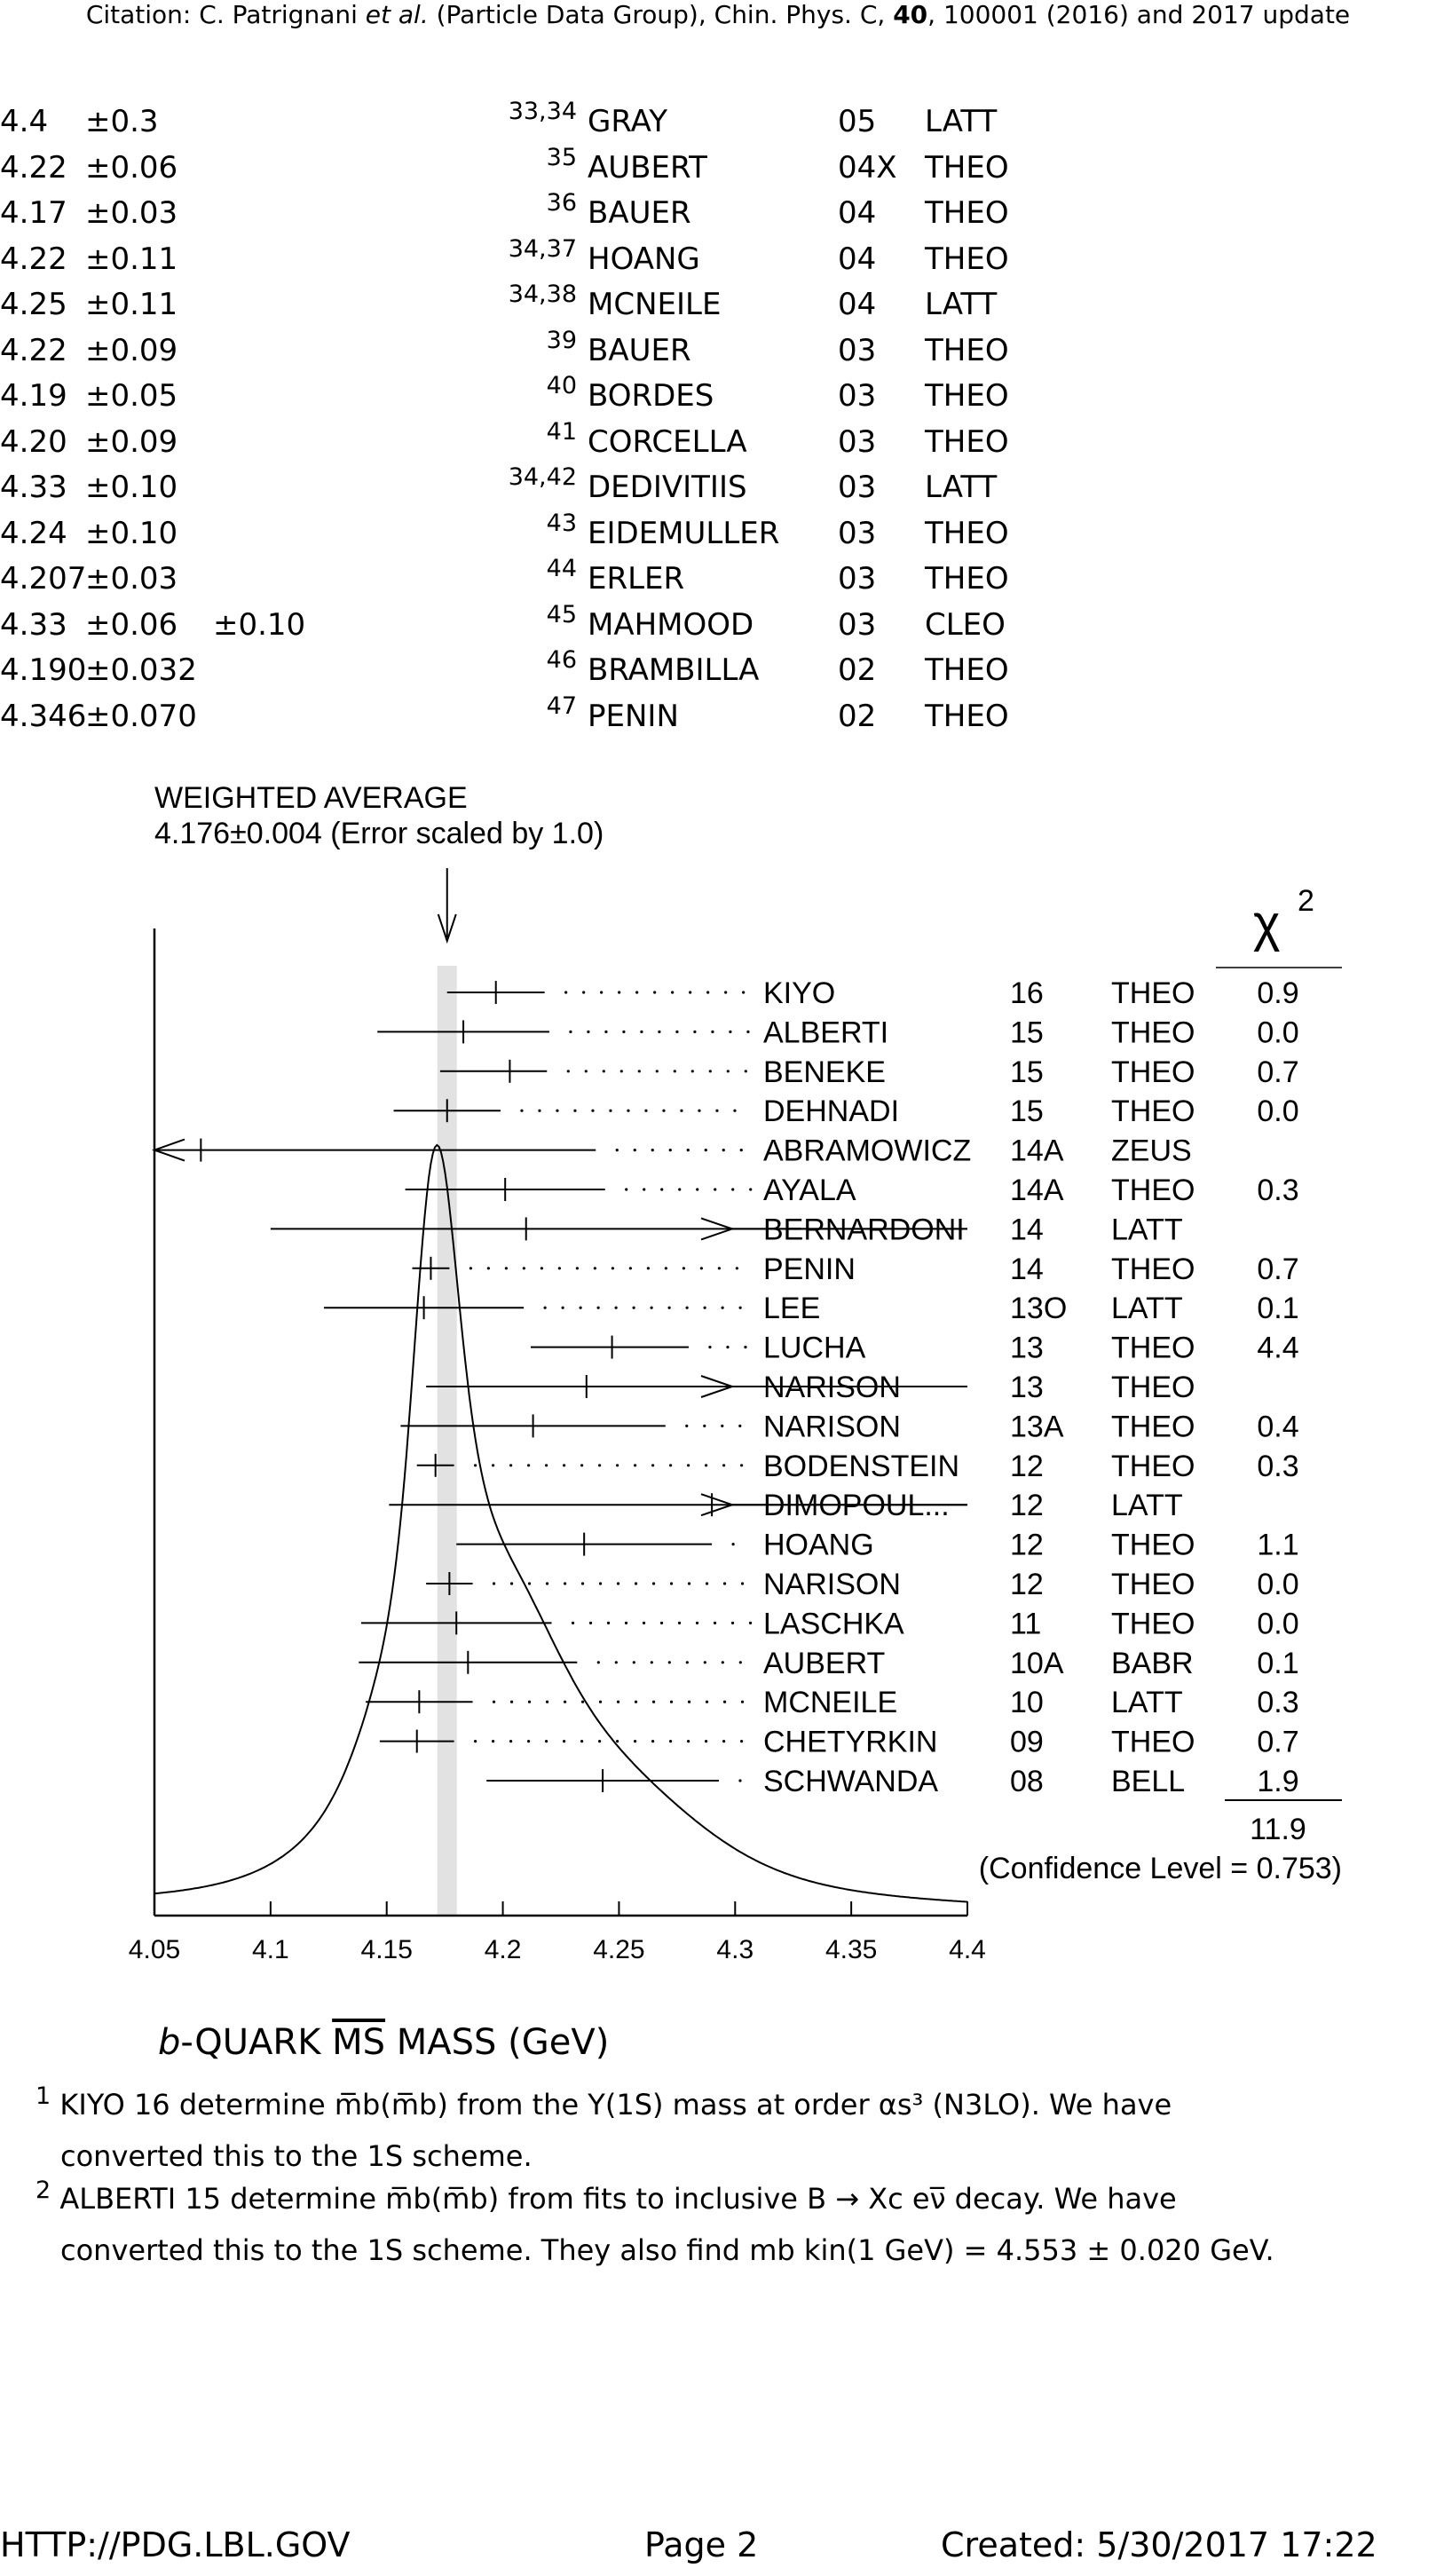 This screenshot has width=1436, height=2576. I want to click on entry-chi2: 0.3, so click(1277, 1190).